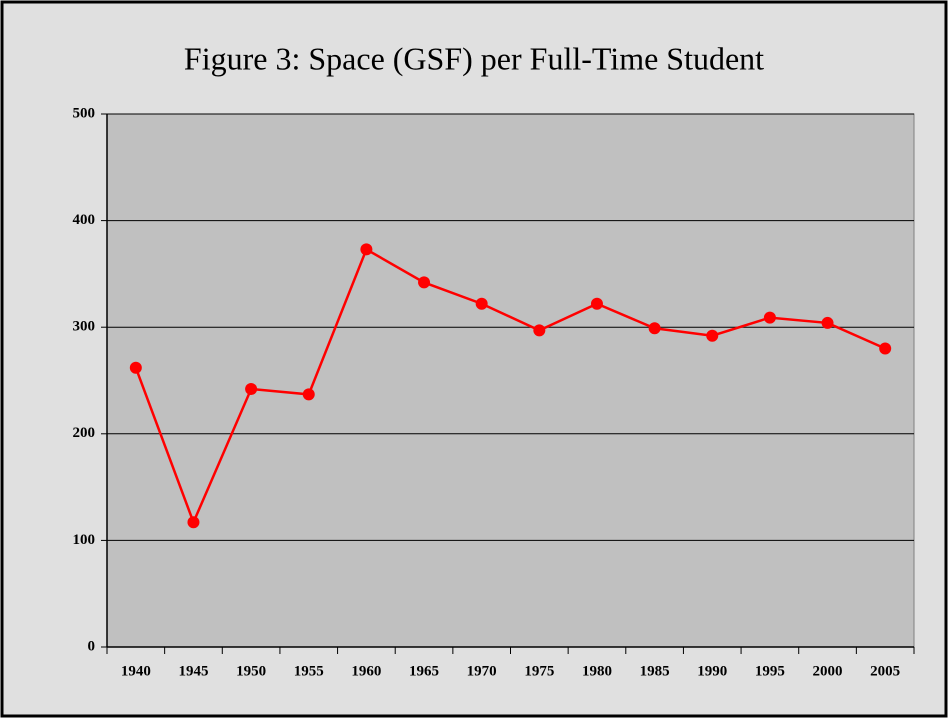  I want to click on x-tick-label: 2005, so click(885, 671).